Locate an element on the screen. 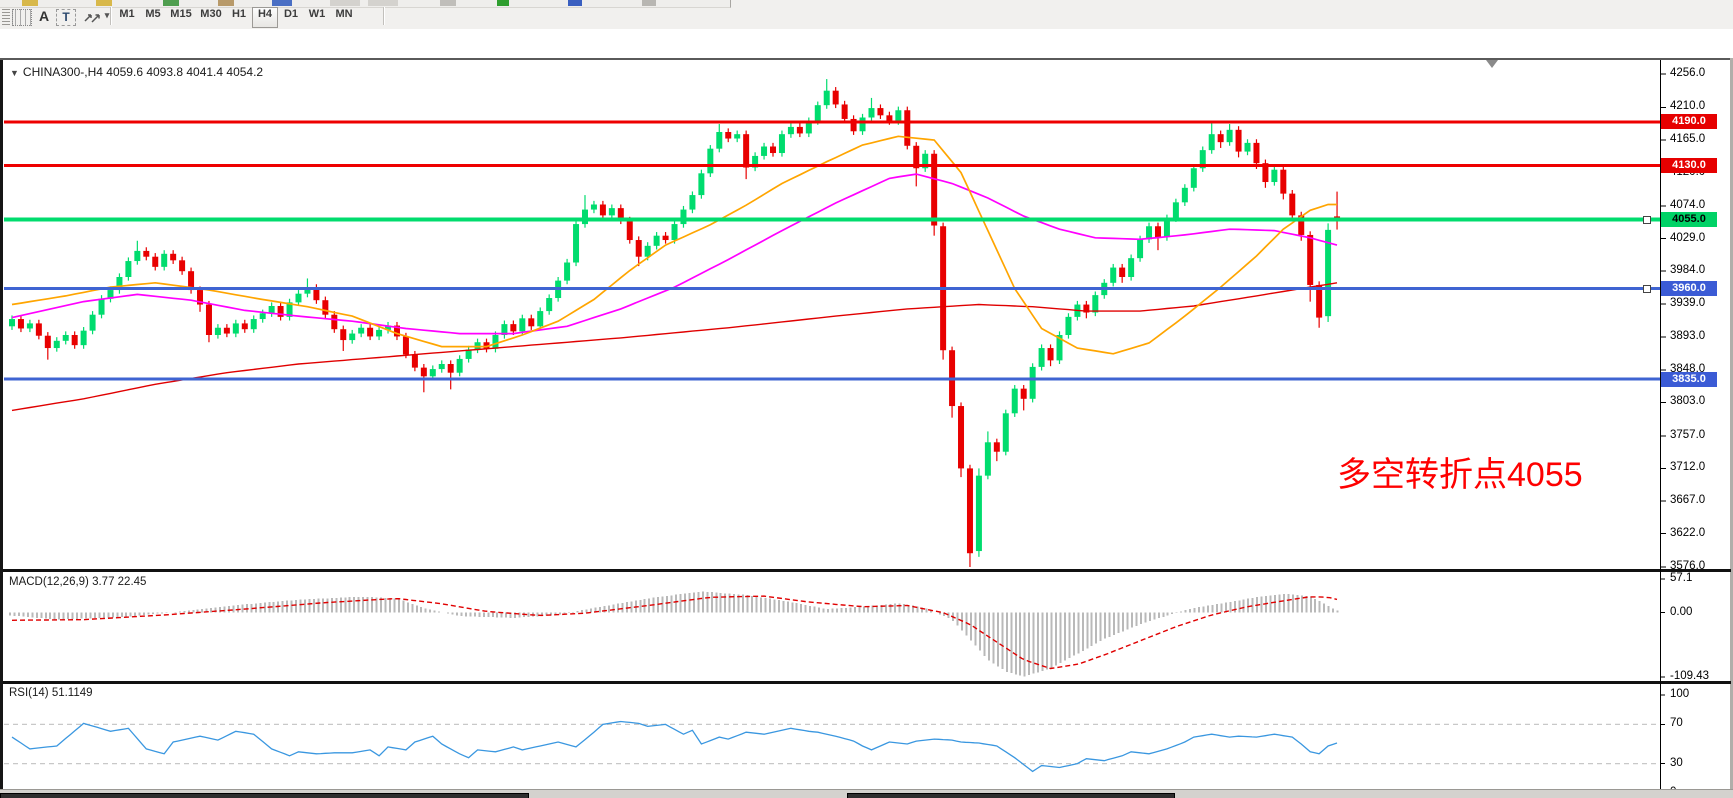 Image resolution: width=1733 pixels, height=798 pixels. price-tick-label: 3576.0 is located at coordinates (1688, 566).